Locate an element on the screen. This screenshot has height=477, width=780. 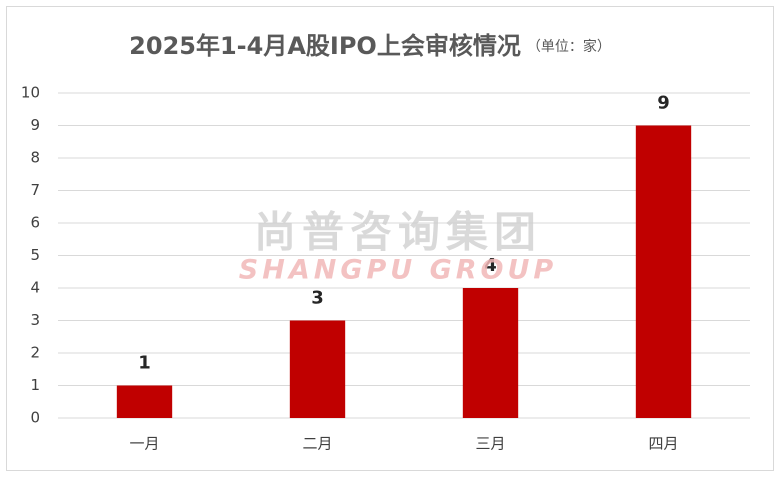
chart-heading: 2025年1-4月A股IPO上会审核情况 （单位：家） is located at coordinates (370, 46).